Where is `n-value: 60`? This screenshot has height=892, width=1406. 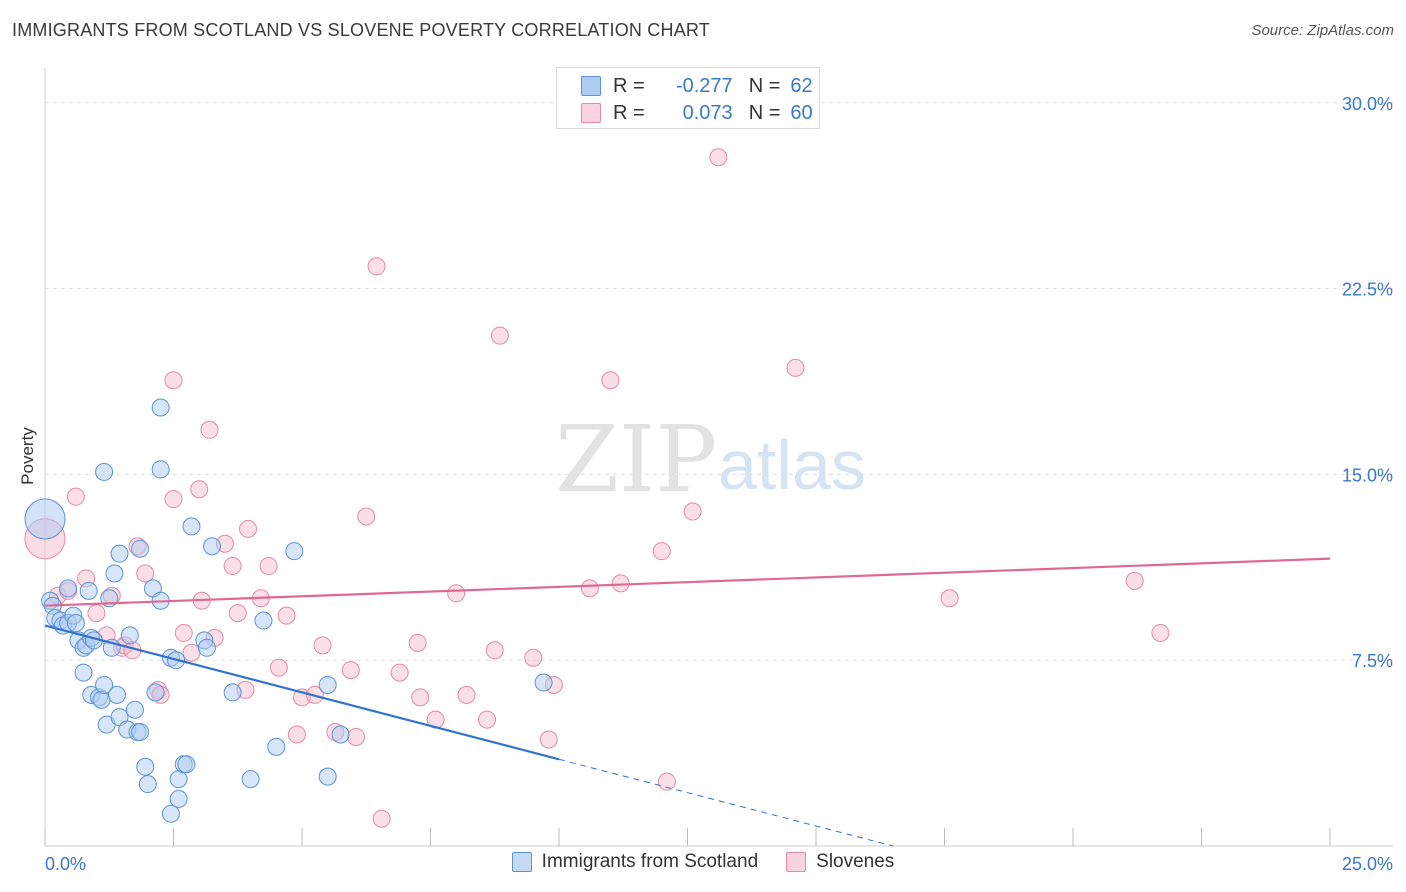 n-value: 60 is located at coordinates (801, 112).